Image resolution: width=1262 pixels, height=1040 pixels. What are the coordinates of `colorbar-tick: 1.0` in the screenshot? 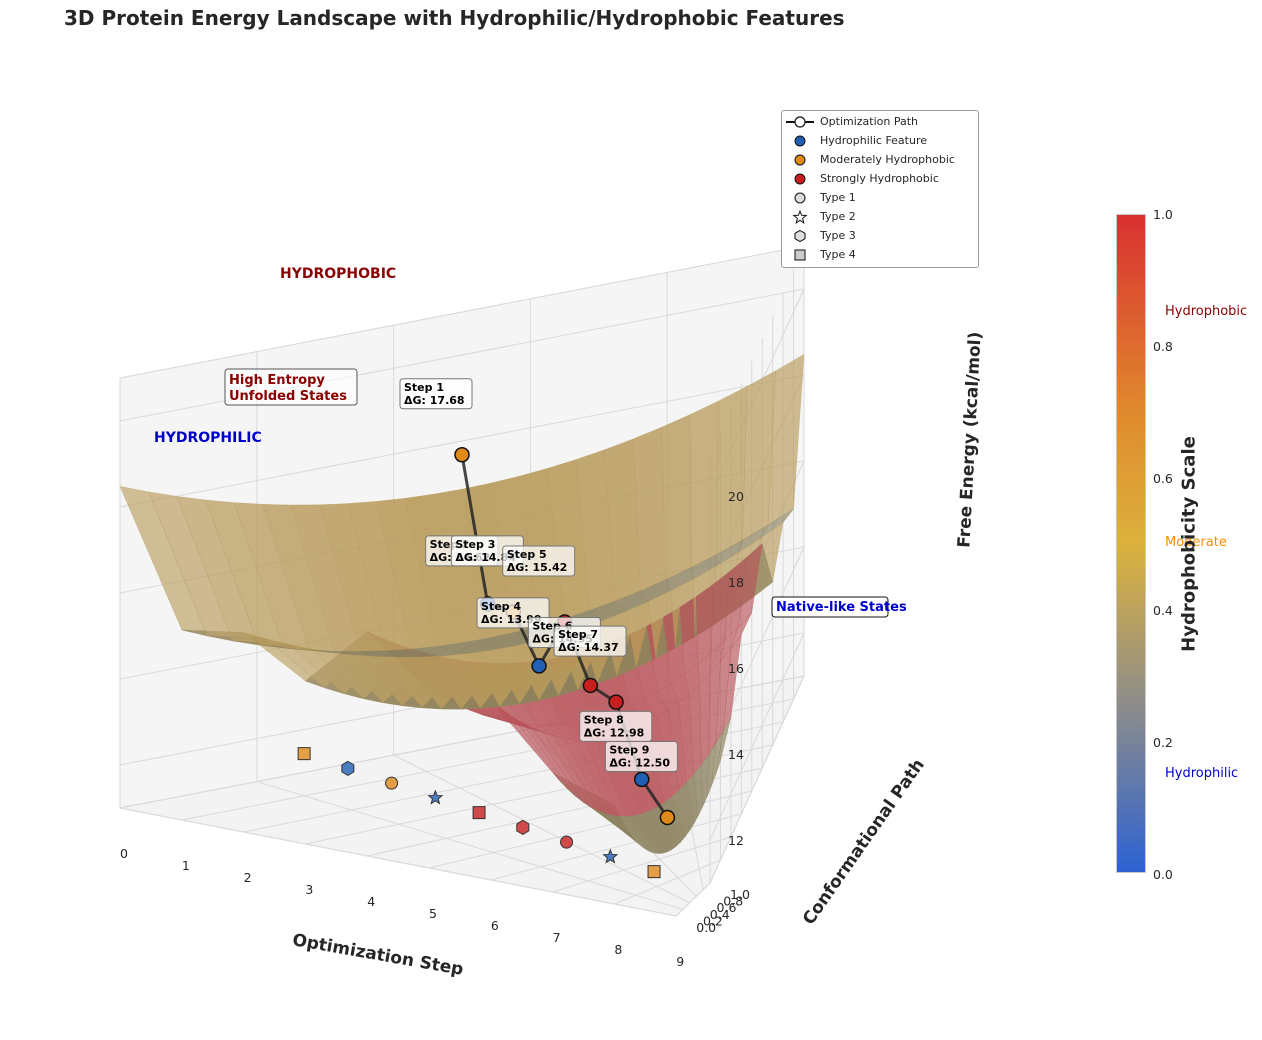 It's located at (1163, 214).